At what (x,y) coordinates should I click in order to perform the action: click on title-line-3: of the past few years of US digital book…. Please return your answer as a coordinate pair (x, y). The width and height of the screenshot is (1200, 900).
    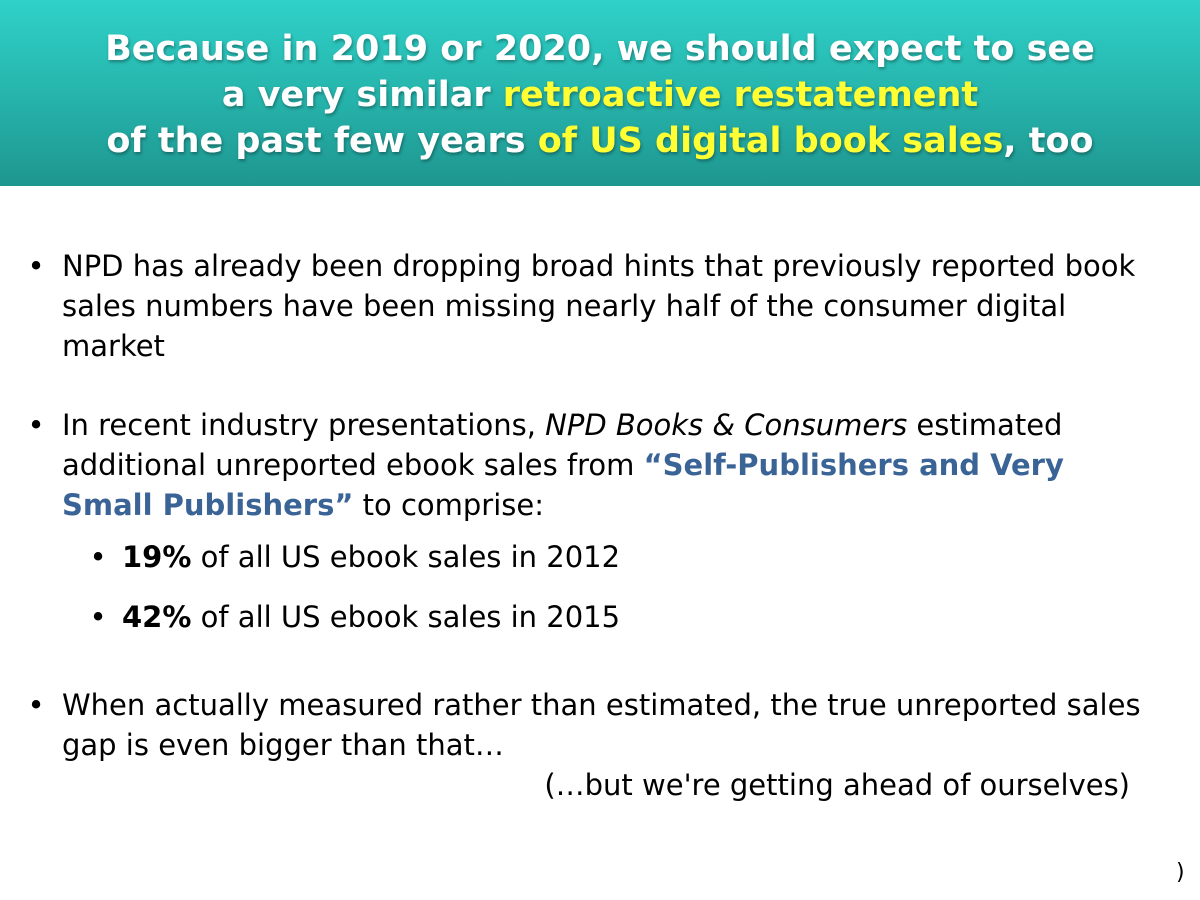
    Looking at the image, I should click on (600, 141).